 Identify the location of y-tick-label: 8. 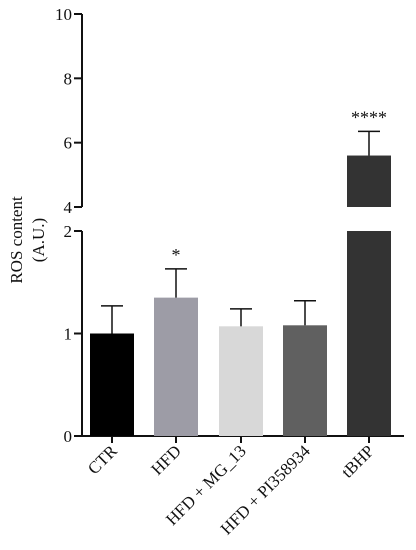
(68, 78).